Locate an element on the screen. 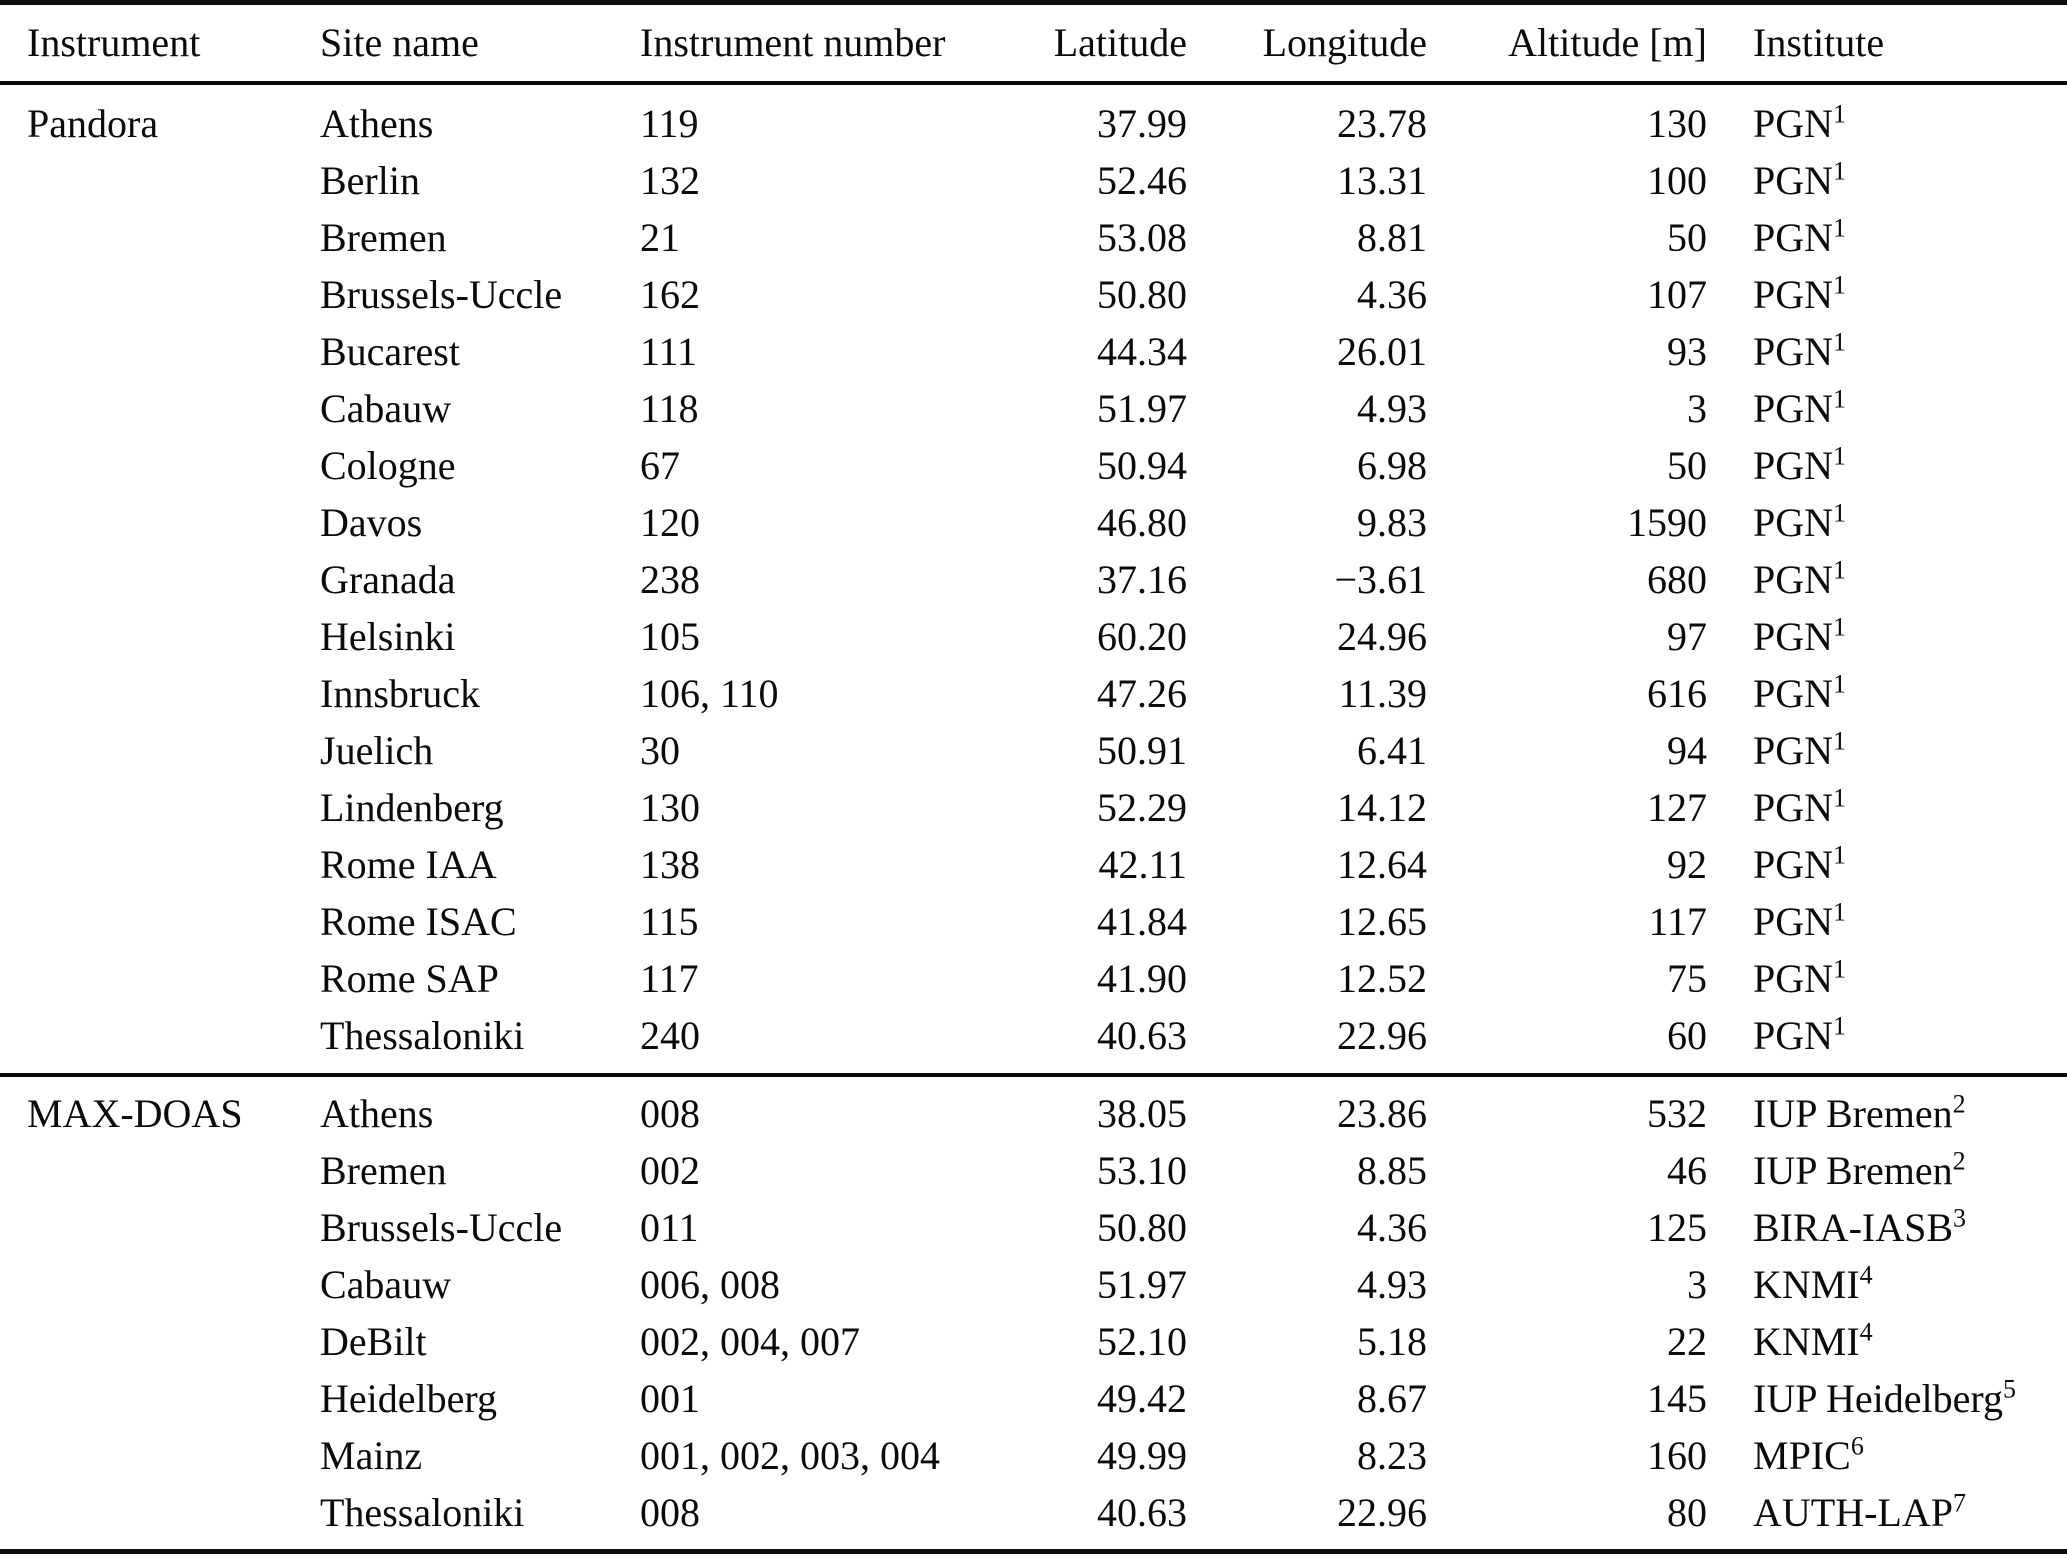 The image size is (2067, 1558). cell-latitude: 52.10 is located at coordinates (1142, 1341).